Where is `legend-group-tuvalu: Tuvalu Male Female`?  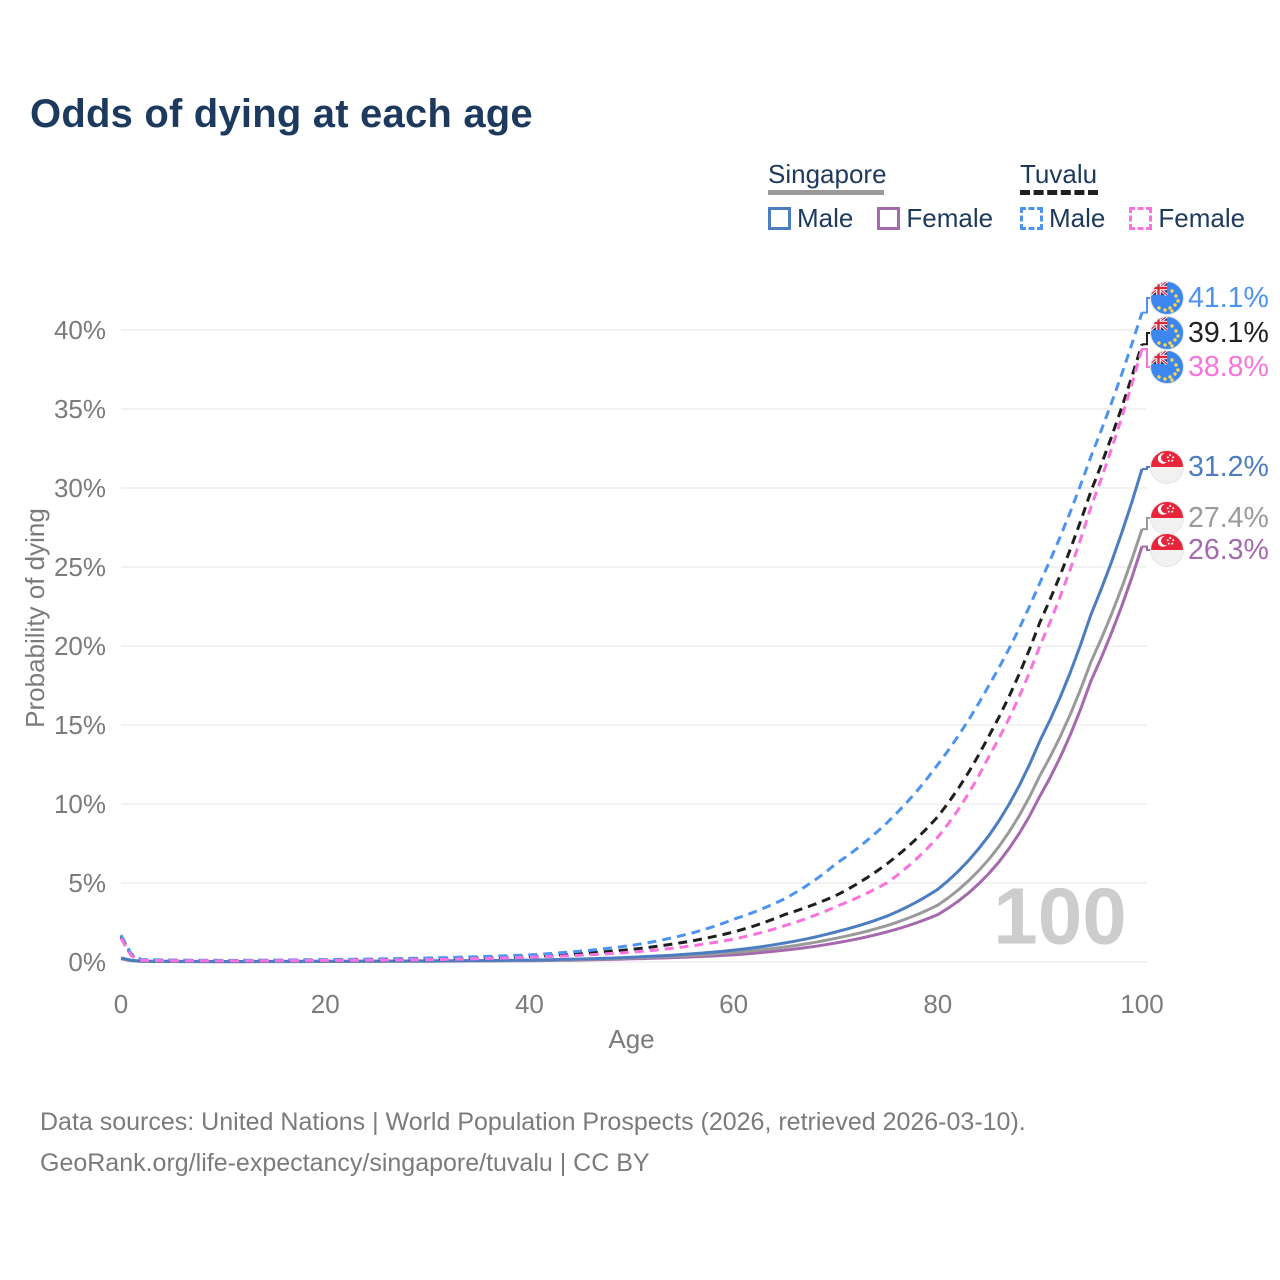
legend-group-tuvalu: Tuvalu Male Female is located at coordinates (1144, 197).